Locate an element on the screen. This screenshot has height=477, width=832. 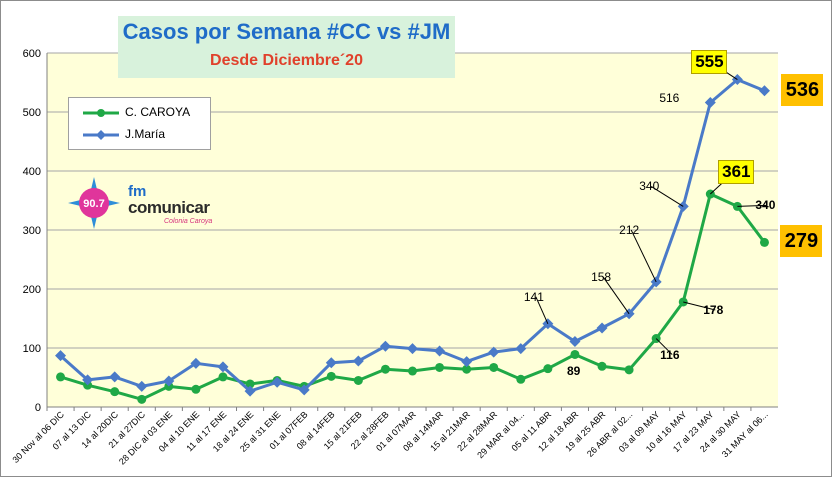
fm-comunicar-logo: 90.7 fm comunicar Colonia Caroya is located at coordinates (148, 205).